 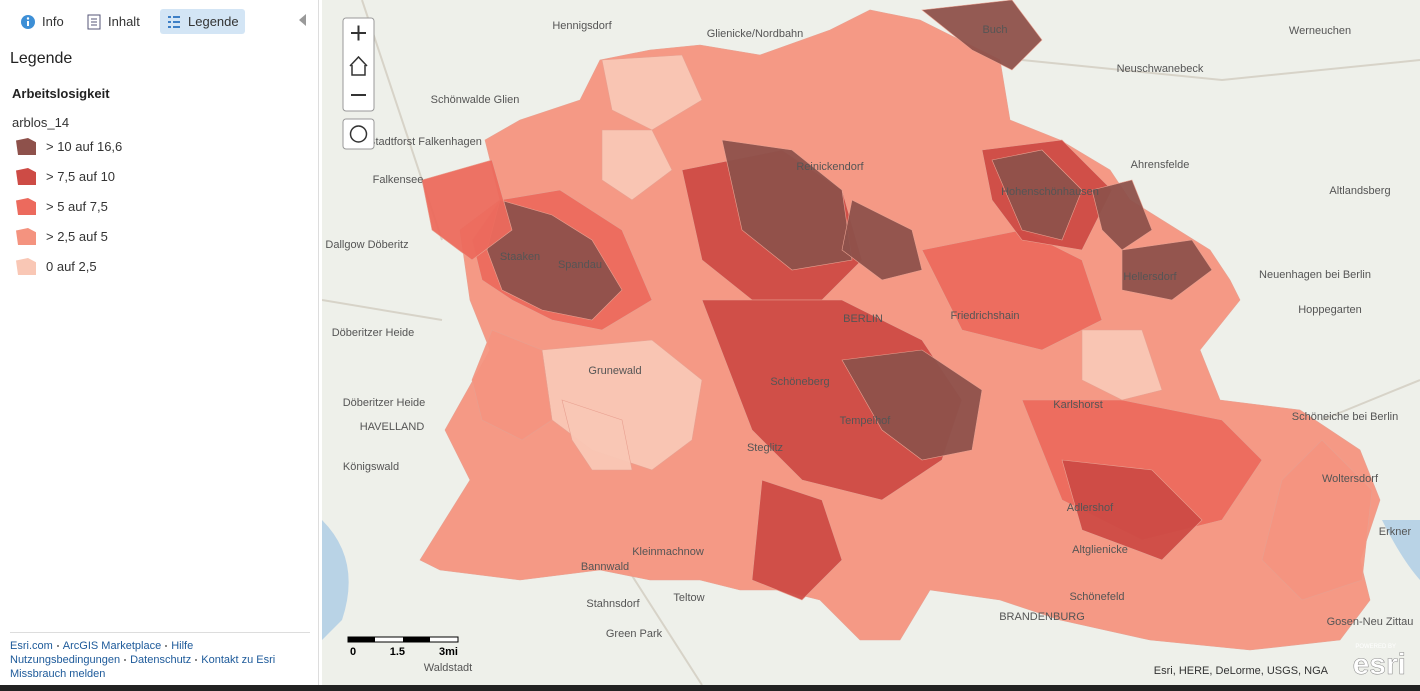 What do you see at coordinates (605, 567) in the screenshot?
I see `place-label: Bannwald` at bounding box center [605, 567].